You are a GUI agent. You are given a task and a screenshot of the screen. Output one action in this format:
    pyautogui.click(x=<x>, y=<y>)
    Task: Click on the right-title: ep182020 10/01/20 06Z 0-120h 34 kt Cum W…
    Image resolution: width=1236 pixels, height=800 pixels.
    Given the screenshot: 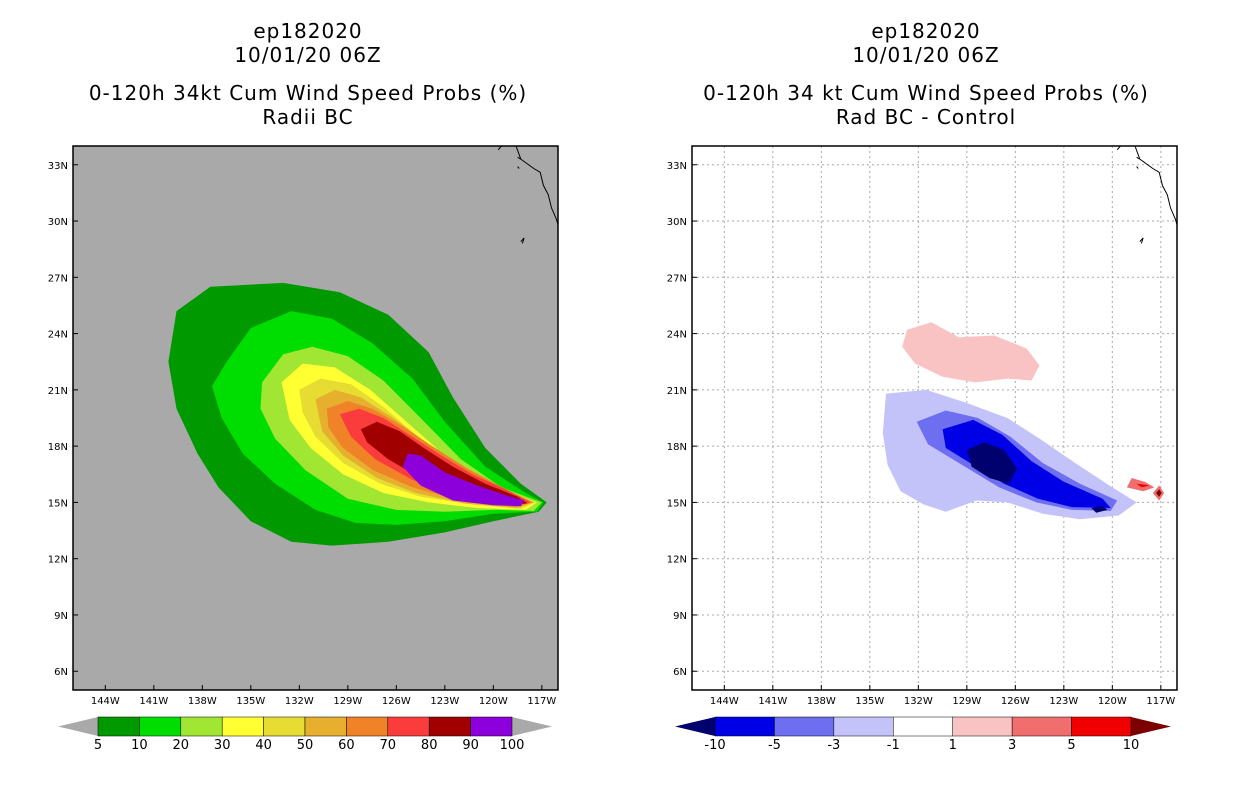 What is the action you would take?
    pyautogui.click(x=926, y=74)
    